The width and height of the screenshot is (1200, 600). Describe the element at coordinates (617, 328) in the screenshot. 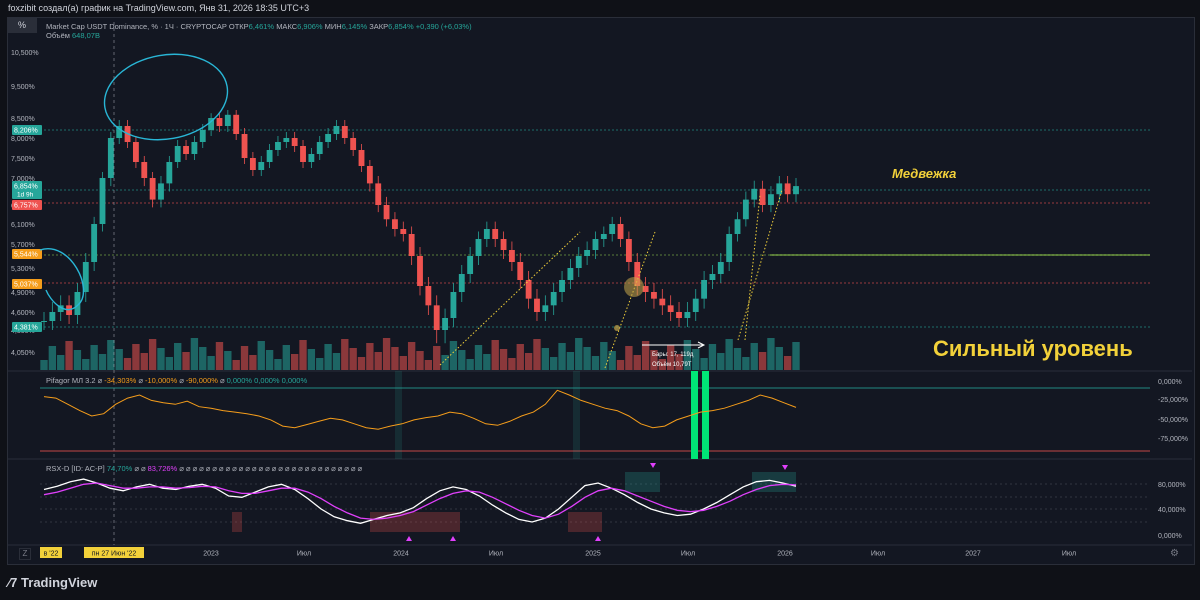

I see `highlight-dot` at that location.